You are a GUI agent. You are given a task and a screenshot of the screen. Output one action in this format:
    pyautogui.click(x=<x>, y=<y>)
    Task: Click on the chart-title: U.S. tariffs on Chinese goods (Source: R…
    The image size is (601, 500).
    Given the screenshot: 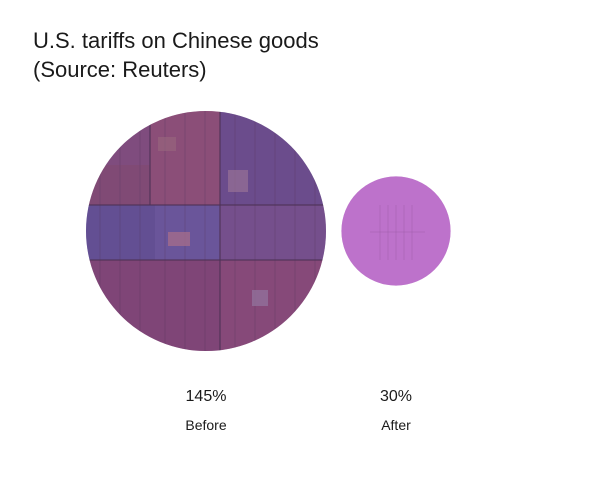 What is the action you would take?
    pyautogui.click(x=176, y=55)
    